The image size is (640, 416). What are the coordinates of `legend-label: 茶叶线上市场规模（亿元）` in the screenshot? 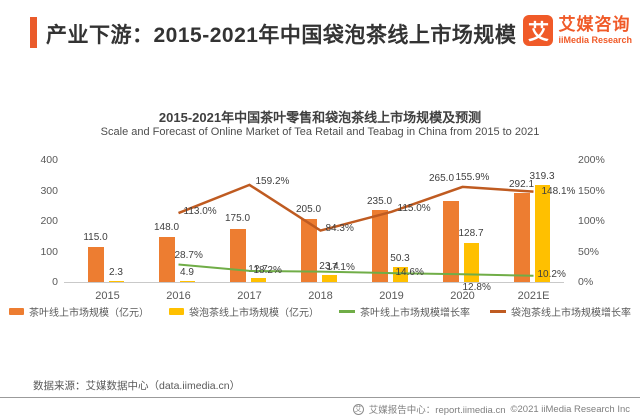 It's located at (89, 313).